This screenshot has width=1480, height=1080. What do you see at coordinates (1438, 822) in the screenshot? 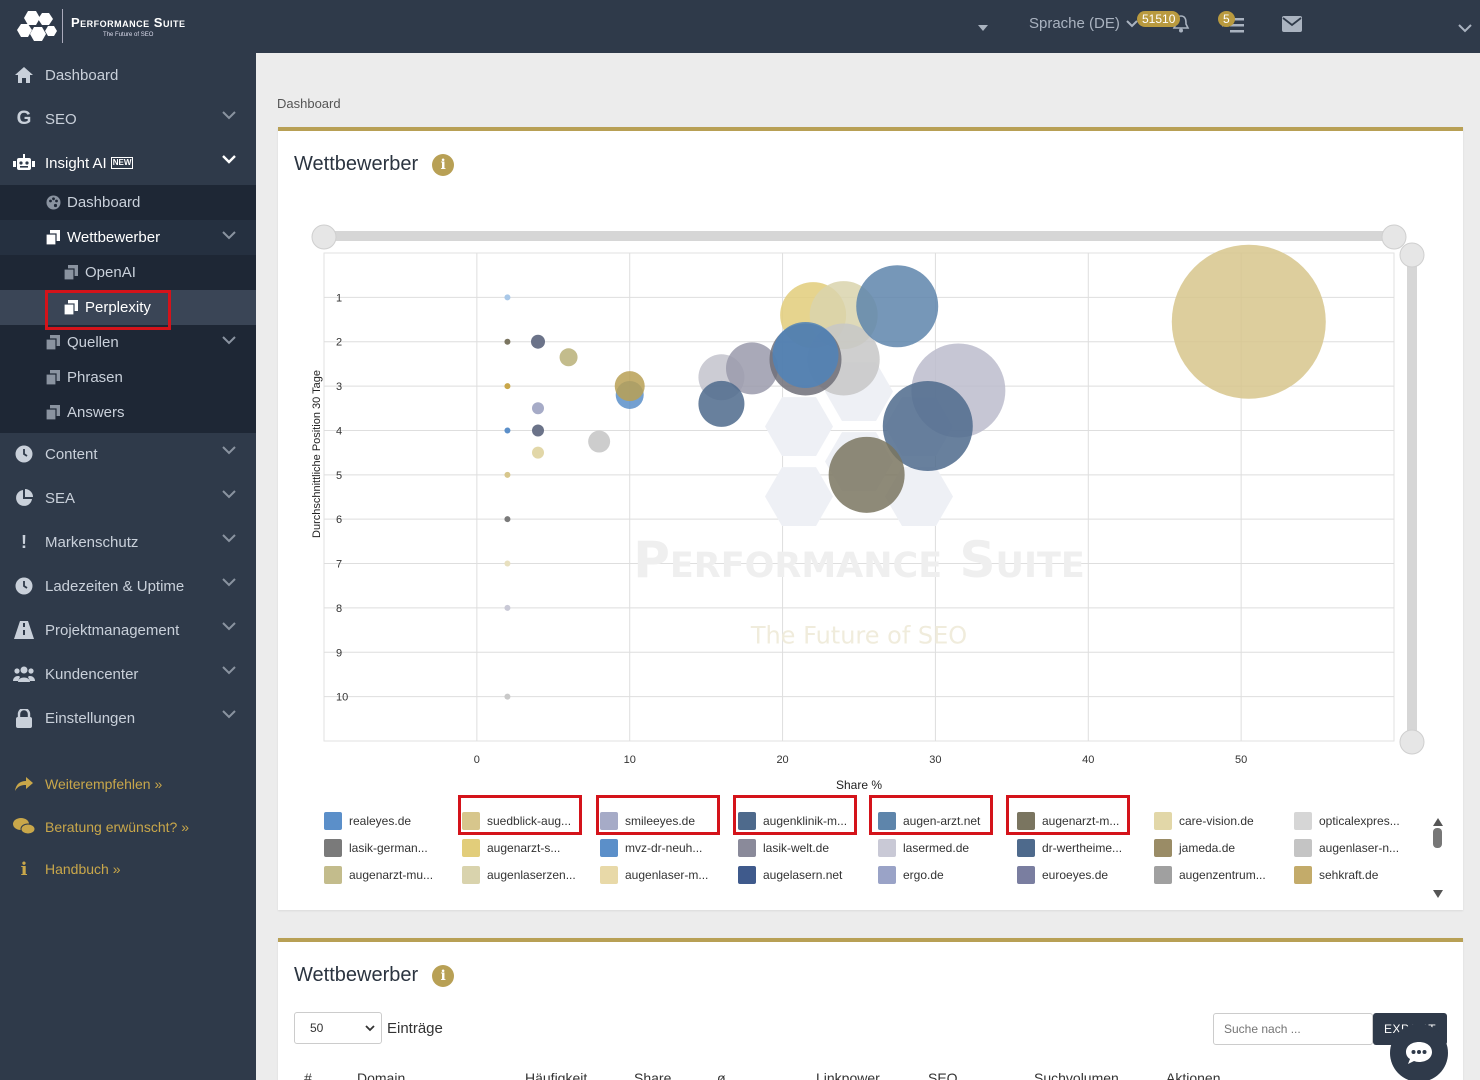
I see `legend-scroll-up-icon` at bounding box center [1438, 822].